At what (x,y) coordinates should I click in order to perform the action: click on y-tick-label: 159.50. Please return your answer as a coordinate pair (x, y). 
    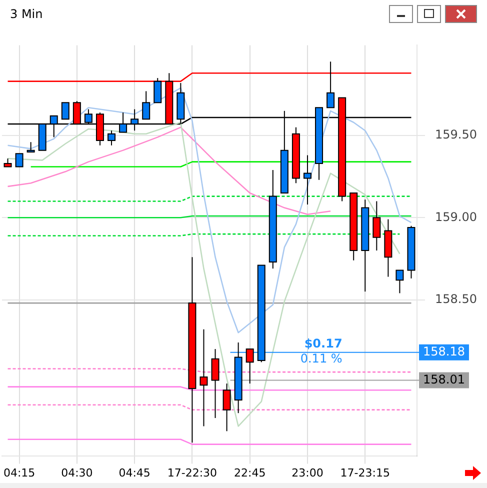
    Looking at the image, I should click on (456, 135).